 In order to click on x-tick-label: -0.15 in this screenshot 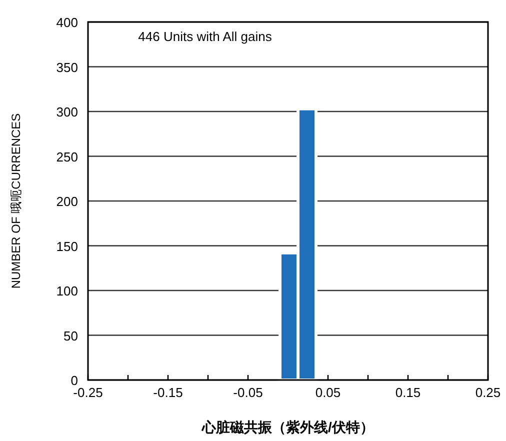, I will do `click(168, 392)`.